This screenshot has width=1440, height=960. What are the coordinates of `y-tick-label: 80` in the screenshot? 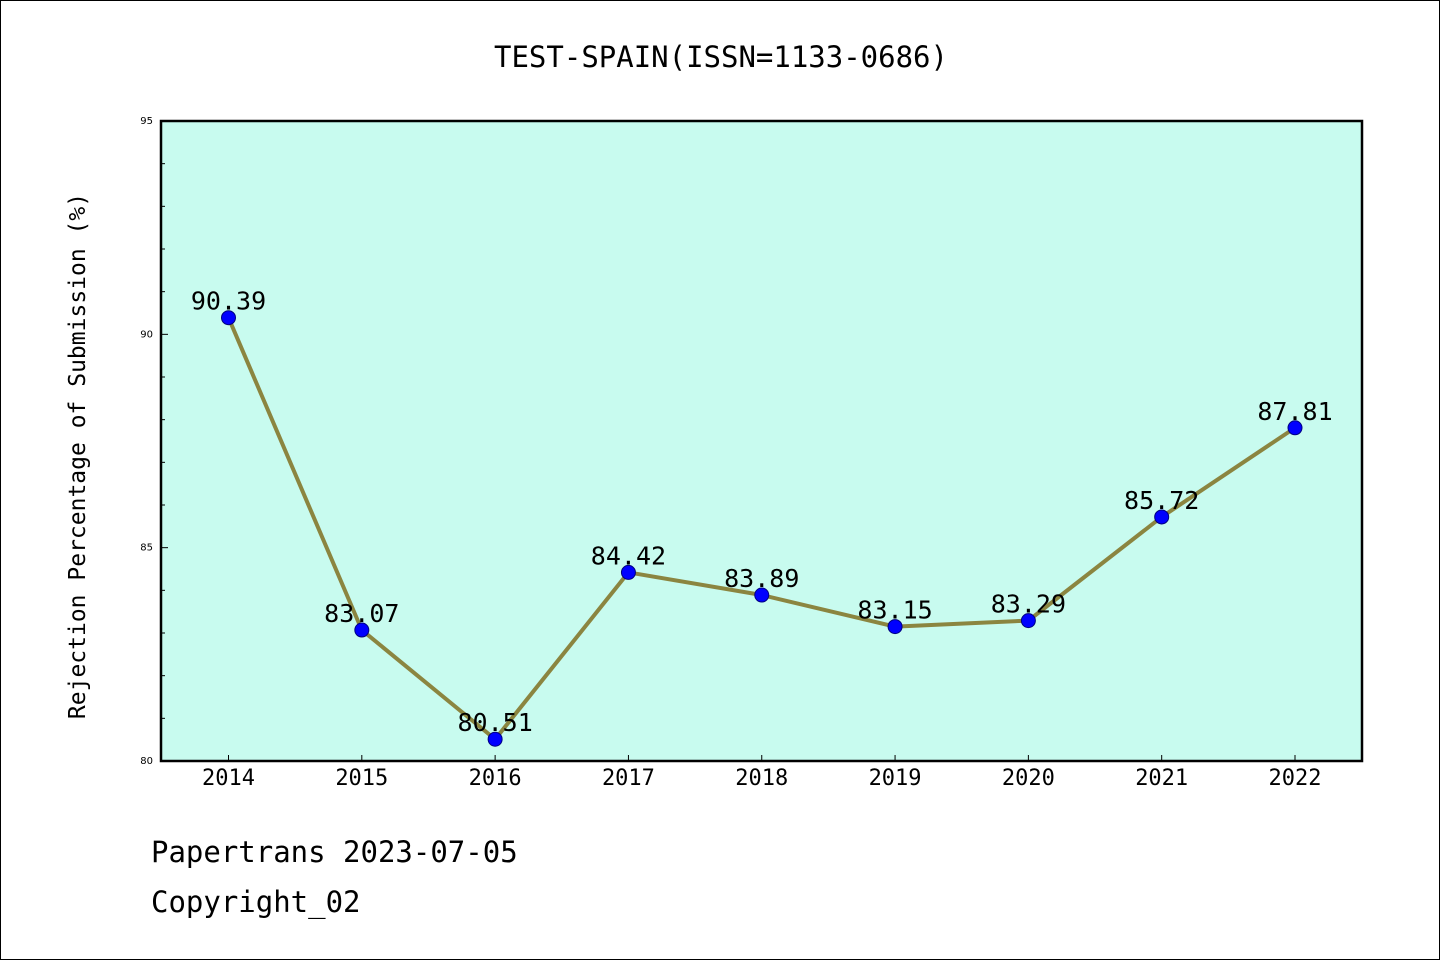 It's located at (146, 761).